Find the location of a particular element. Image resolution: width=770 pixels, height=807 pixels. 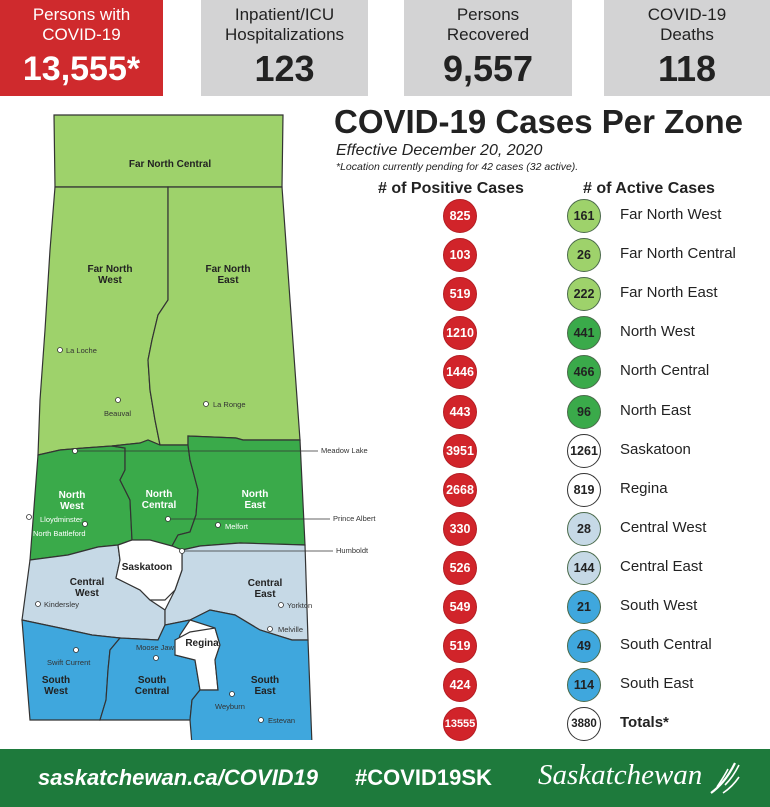

map-label-far-north-east-1: Far North is located at coordinates (228, 269).